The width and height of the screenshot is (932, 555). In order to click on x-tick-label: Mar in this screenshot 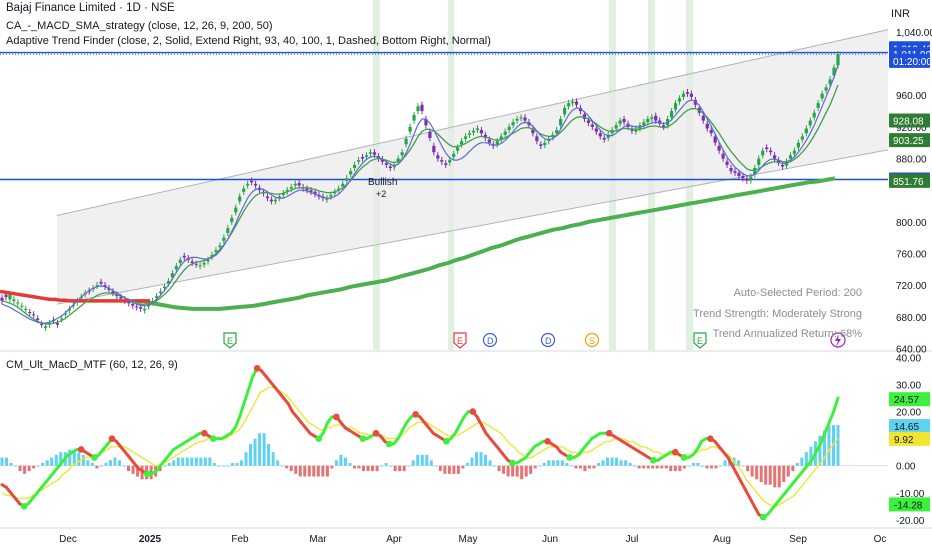, I will do `click(318, 539)`.